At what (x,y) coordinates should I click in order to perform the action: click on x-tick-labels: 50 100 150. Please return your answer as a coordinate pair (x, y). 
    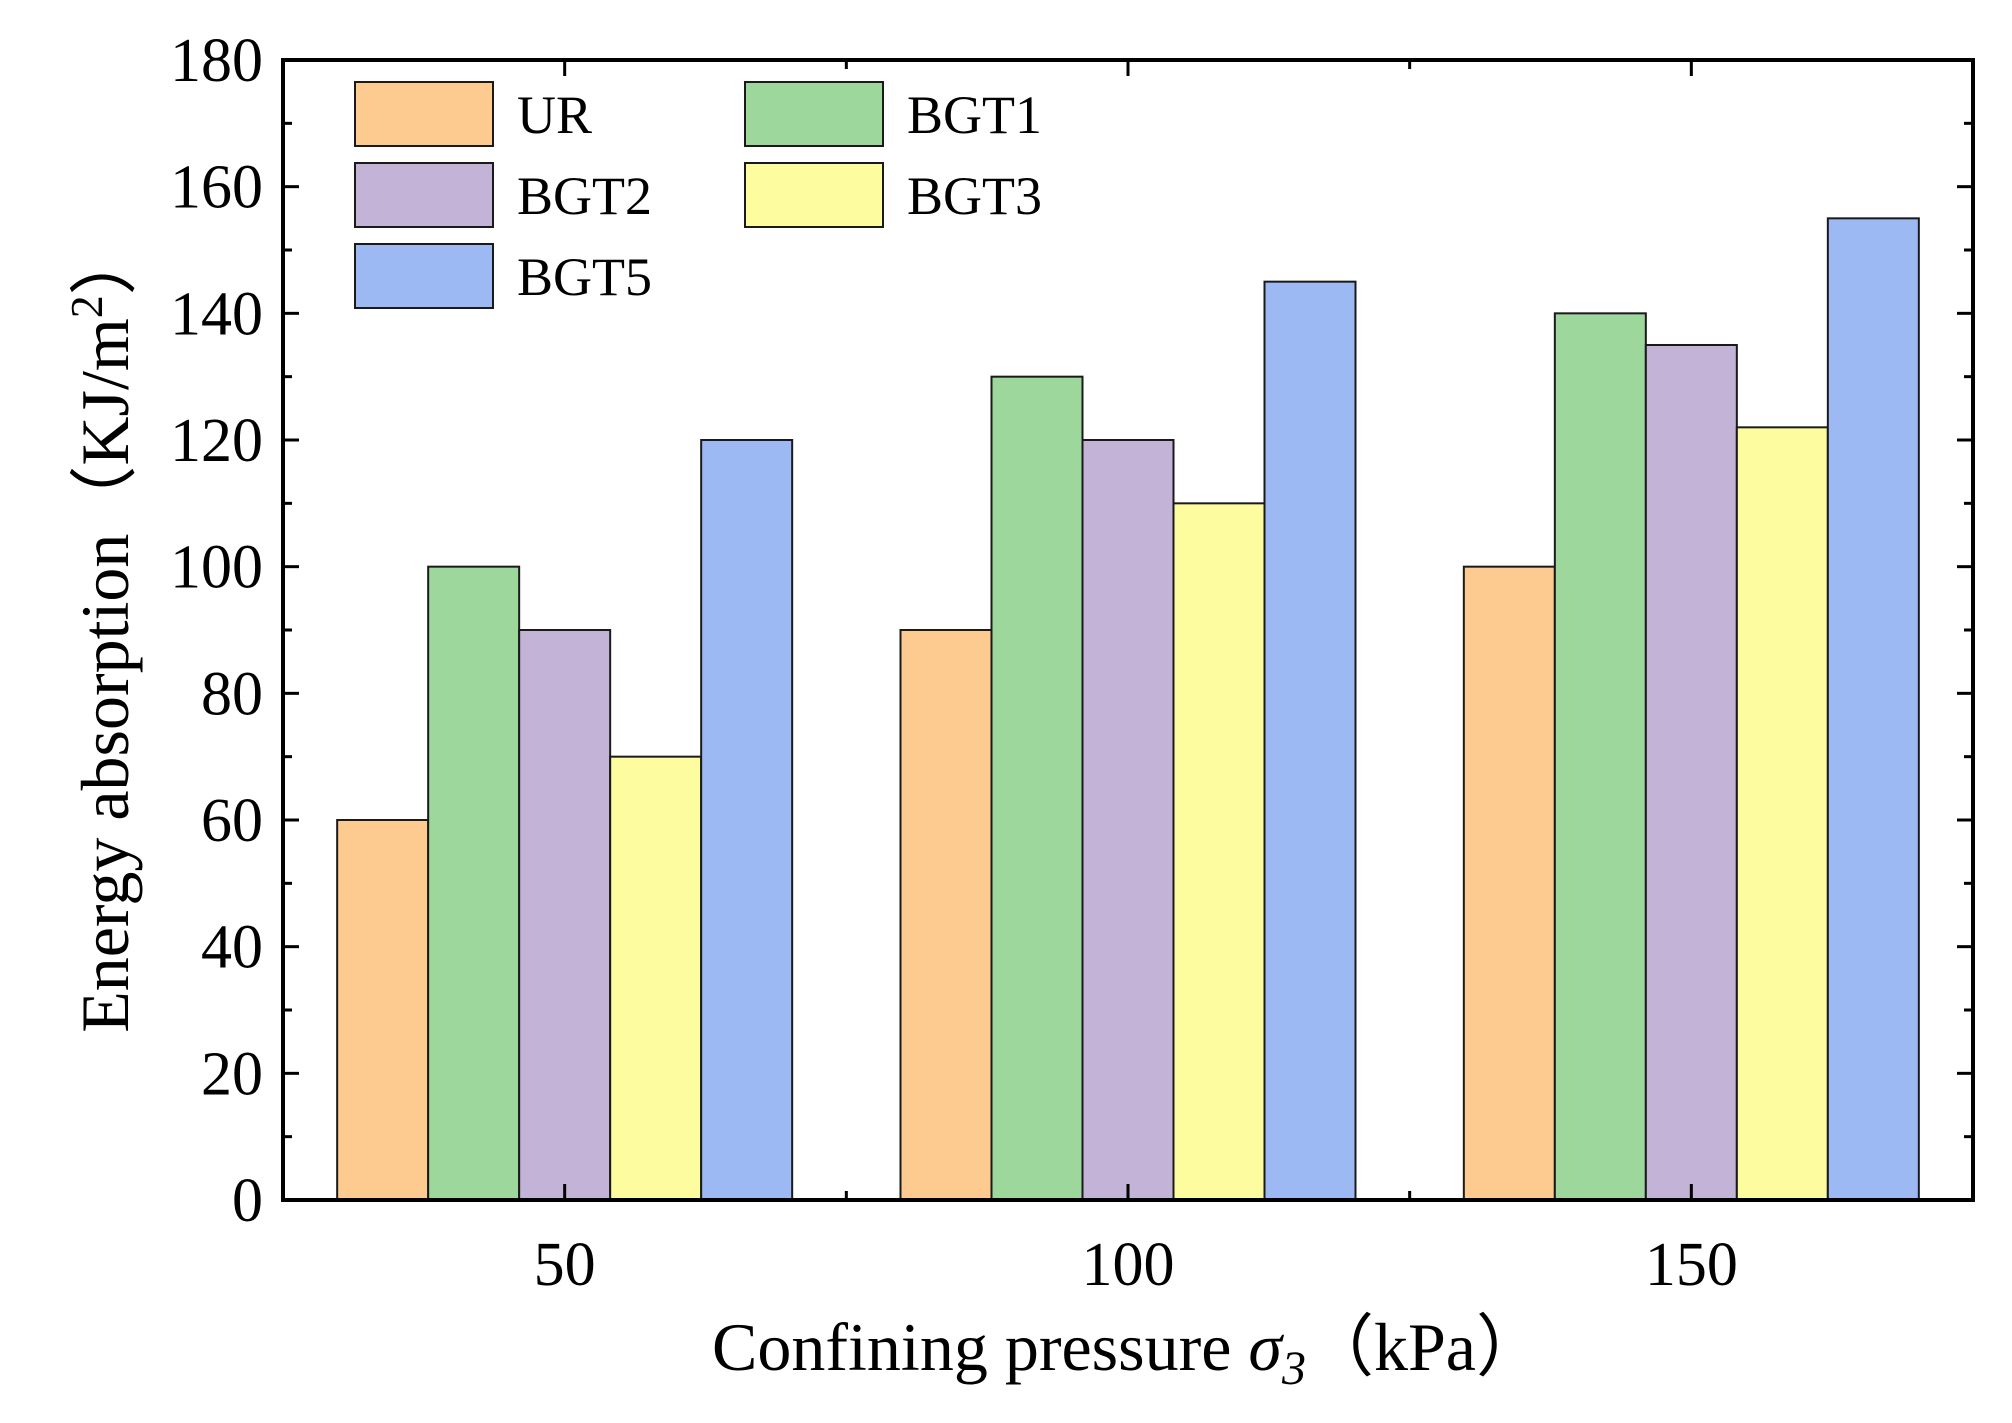
    Looking at the image, I should click on (1136, 1265).